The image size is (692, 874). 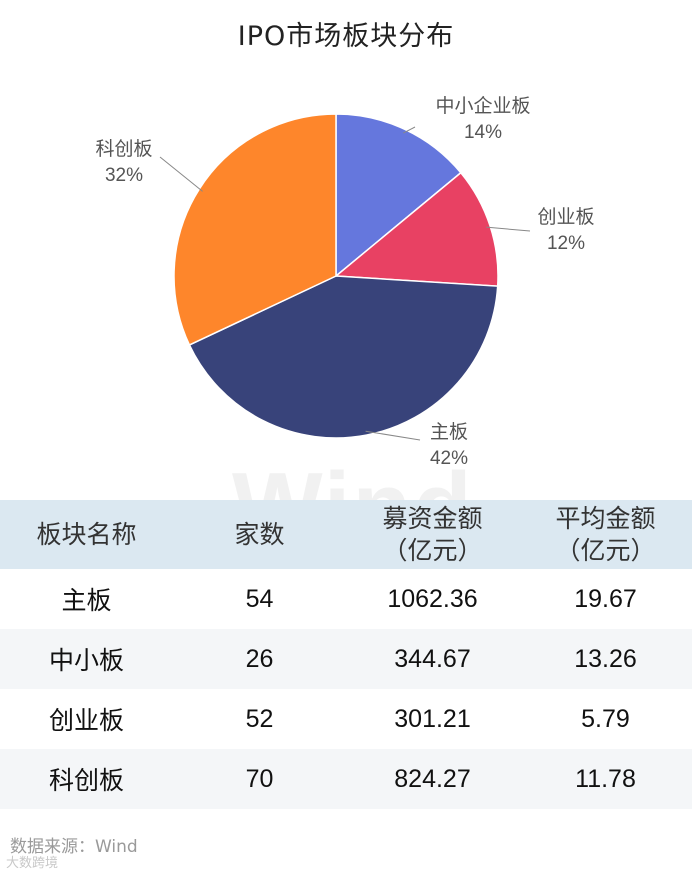 What do you see at coordinates (605, 718) in the screenshot?
I see `cell-average: 5.79` at bounding box center [605, 718].